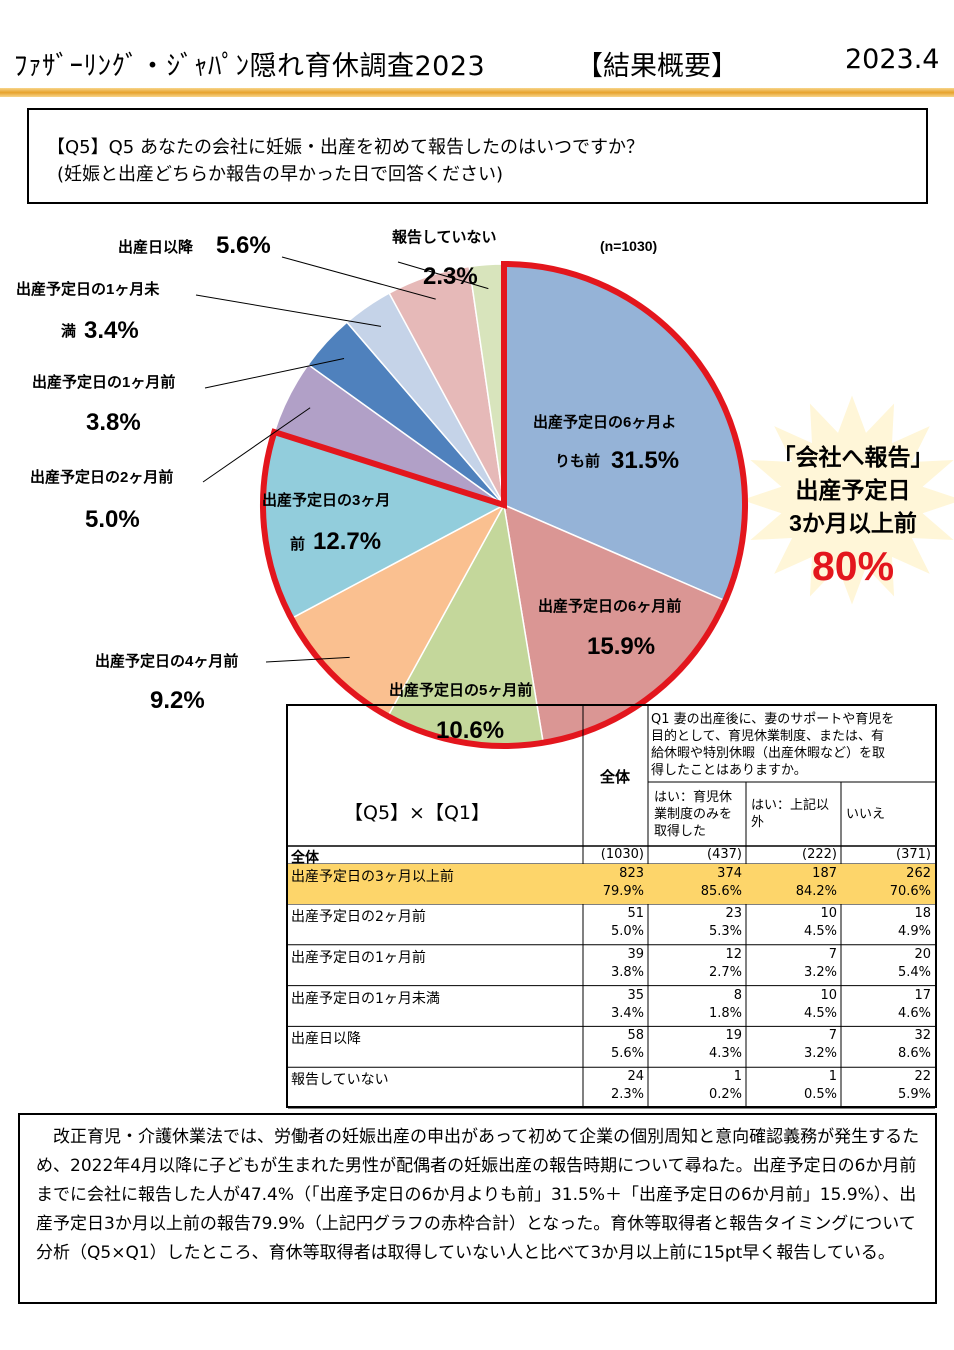 The height and width of the screenshot is (1350, 954). I want to click on col-header-leave-only-3: 取得した, so click(680, 831).